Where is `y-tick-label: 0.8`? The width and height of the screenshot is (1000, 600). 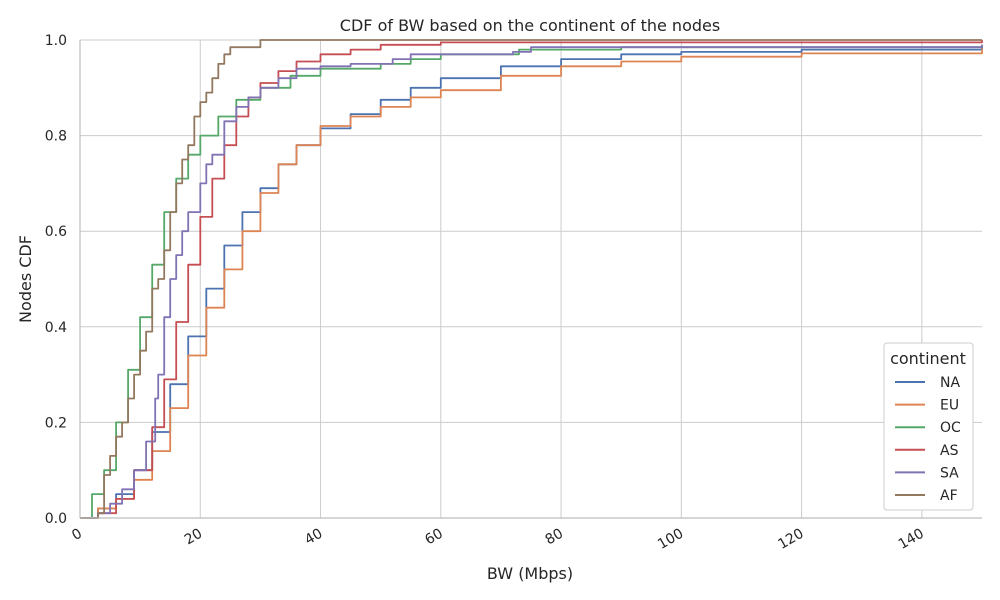 y-tick-label: 0.8 is located at coordinates (56, 137).